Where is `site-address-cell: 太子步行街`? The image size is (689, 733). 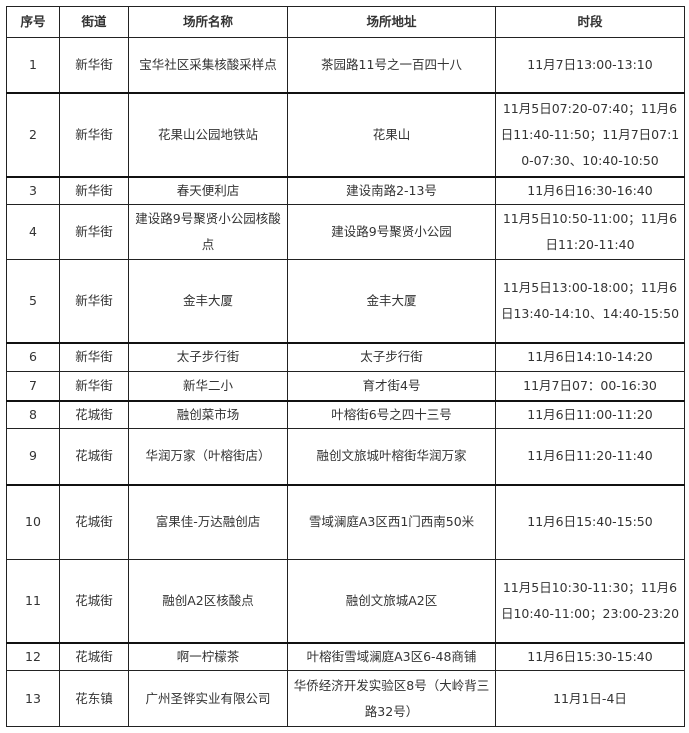 site-address-cell: 太子步行街 is located at coordinates (391, 357).